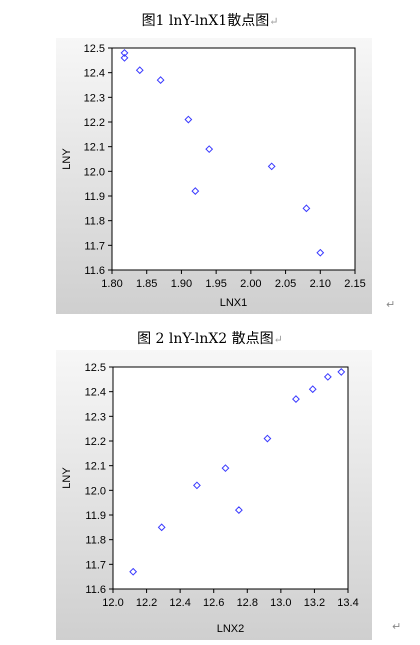  I want to click on x-axis-label: LNX2, so click(231, 629).